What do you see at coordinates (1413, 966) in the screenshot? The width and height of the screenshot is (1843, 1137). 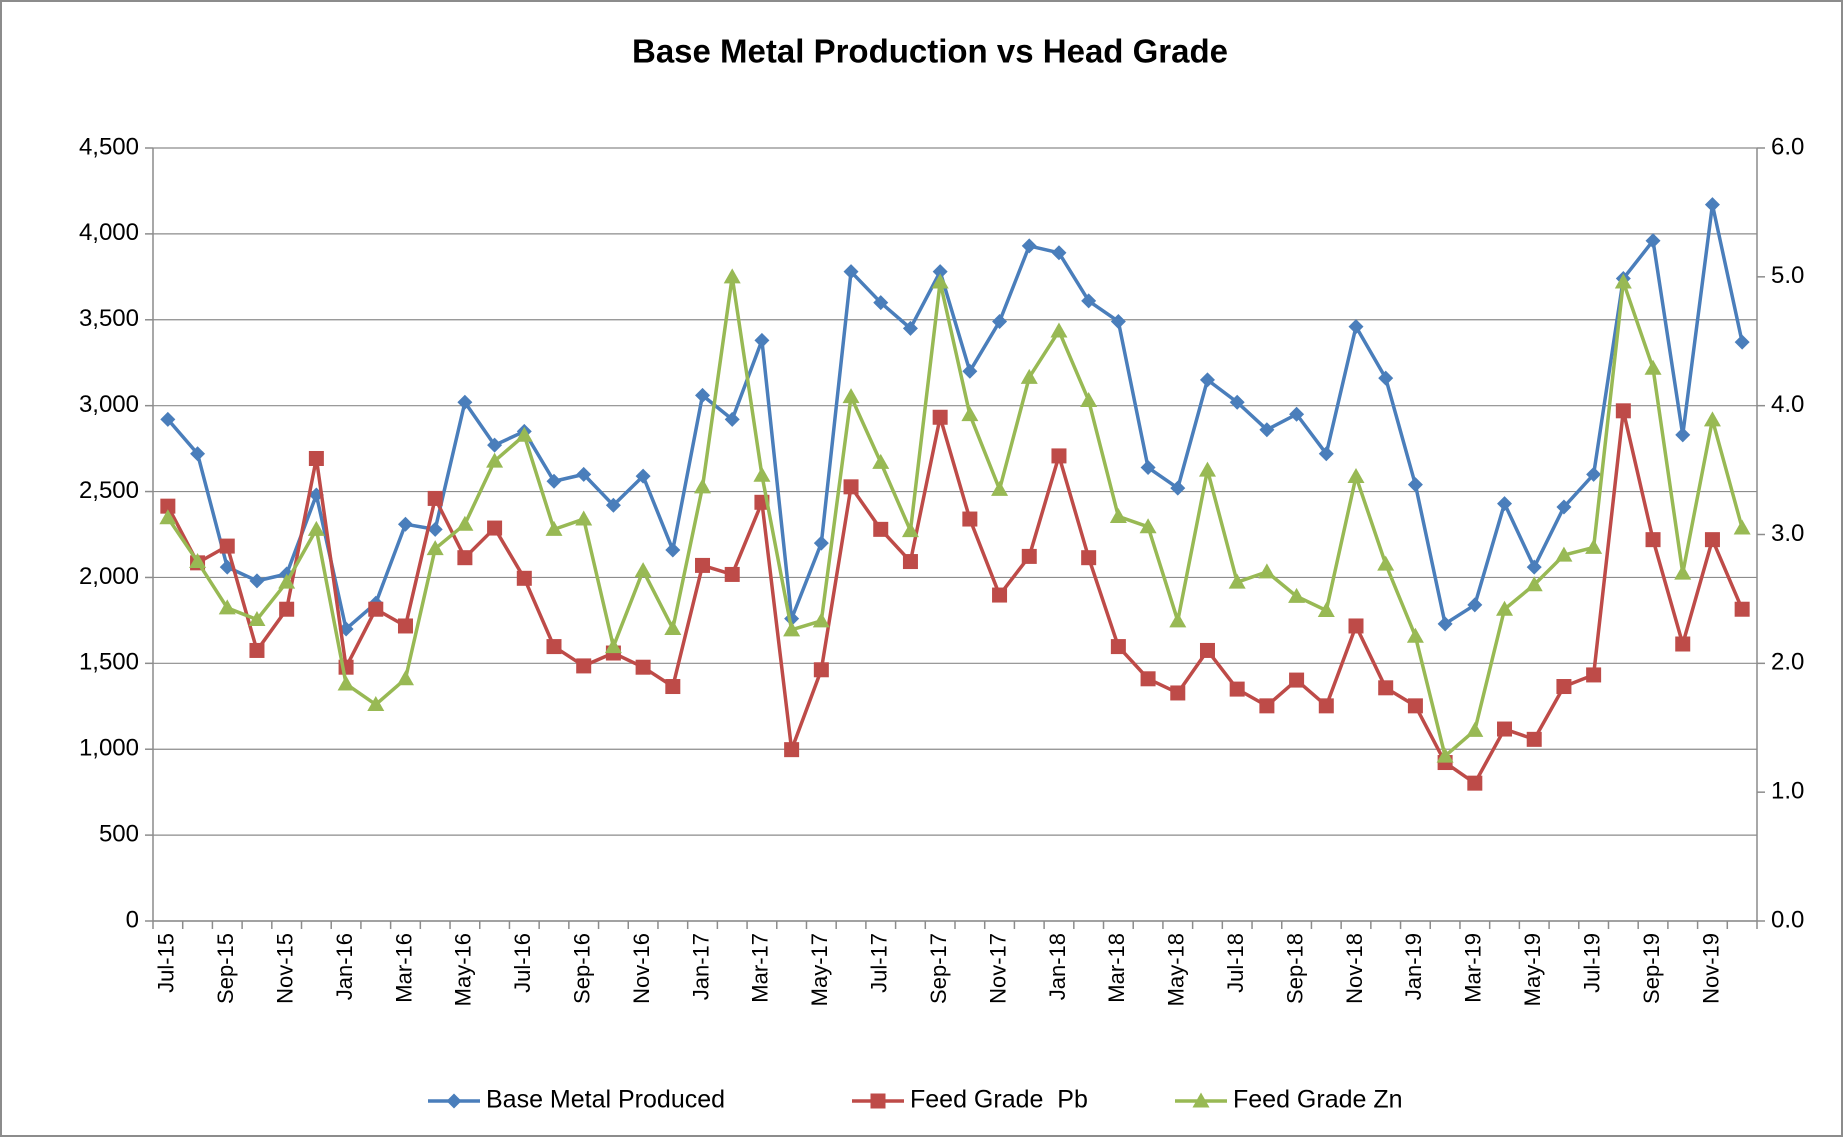 I see `x-tick-label: Jan-19` at bounding box center [1413, 966].